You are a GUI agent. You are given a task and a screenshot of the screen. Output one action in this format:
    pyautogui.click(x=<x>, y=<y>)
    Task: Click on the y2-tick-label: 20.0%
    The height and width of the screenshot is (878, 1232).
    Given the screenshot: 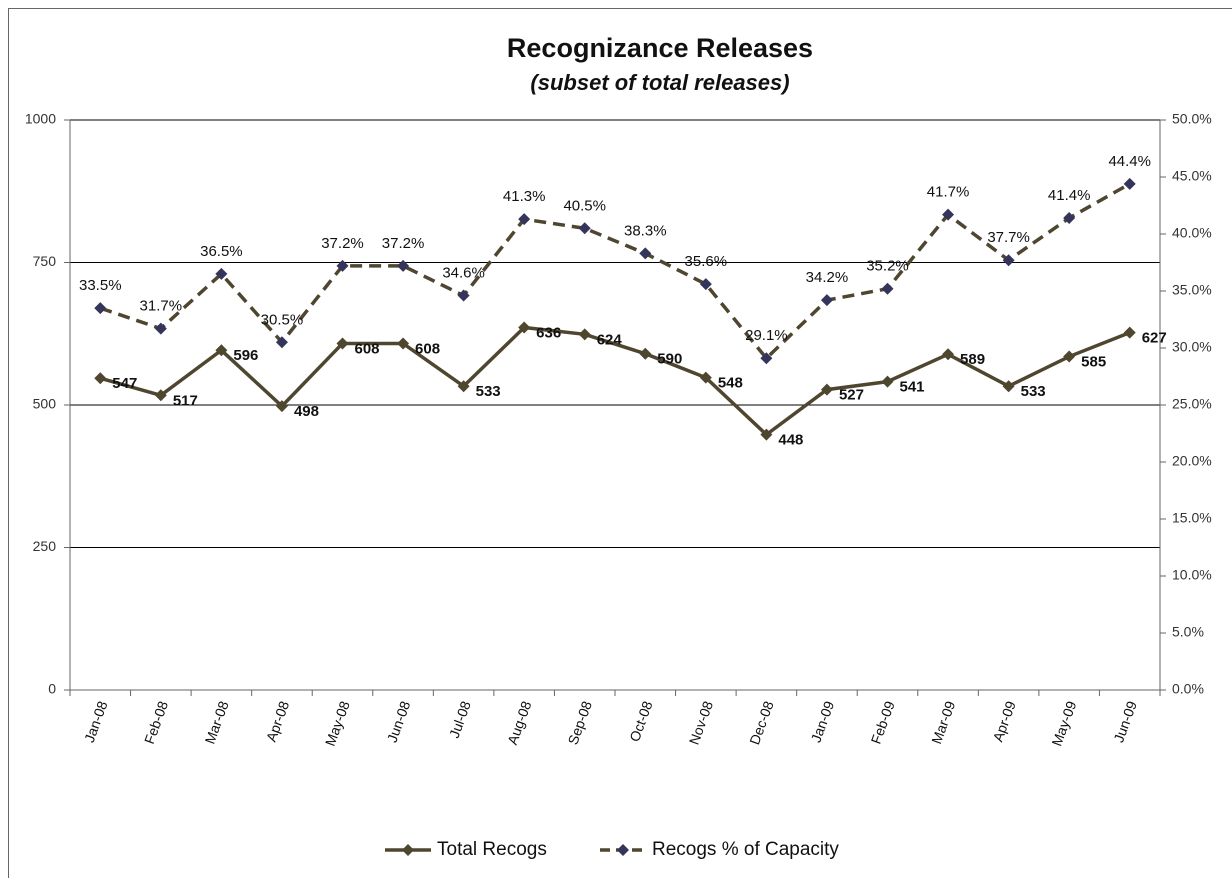 What is the action you would take?
    pyautogui.click(x=1192, y=461)
    